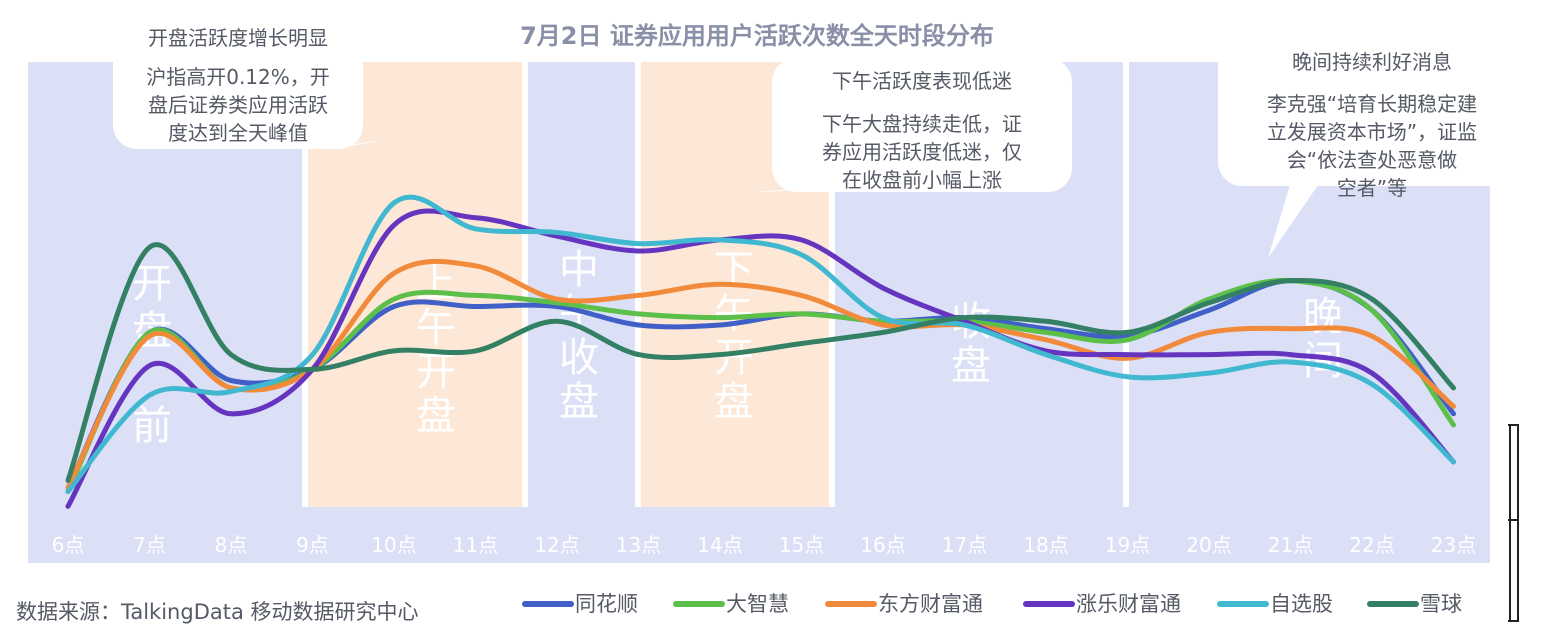 The width and height of the screenshot is (1543, 628). I want to click on callout-line: 盘后证券类应用活跃, so click(238, 105).